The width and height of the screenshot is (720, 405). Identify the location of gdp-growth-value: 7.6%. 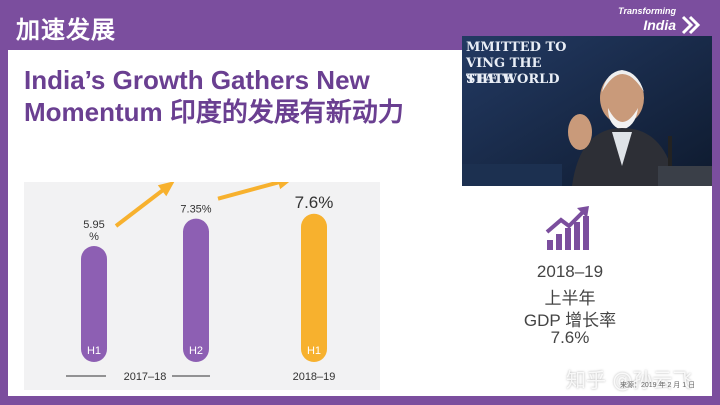
(570, 337).